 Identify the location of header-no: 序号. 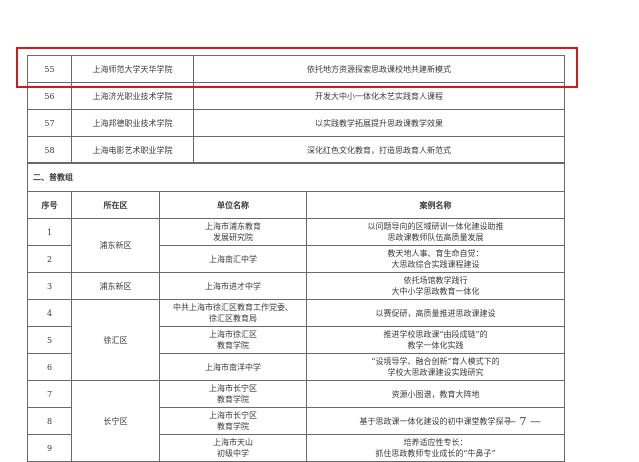
(49, 205).